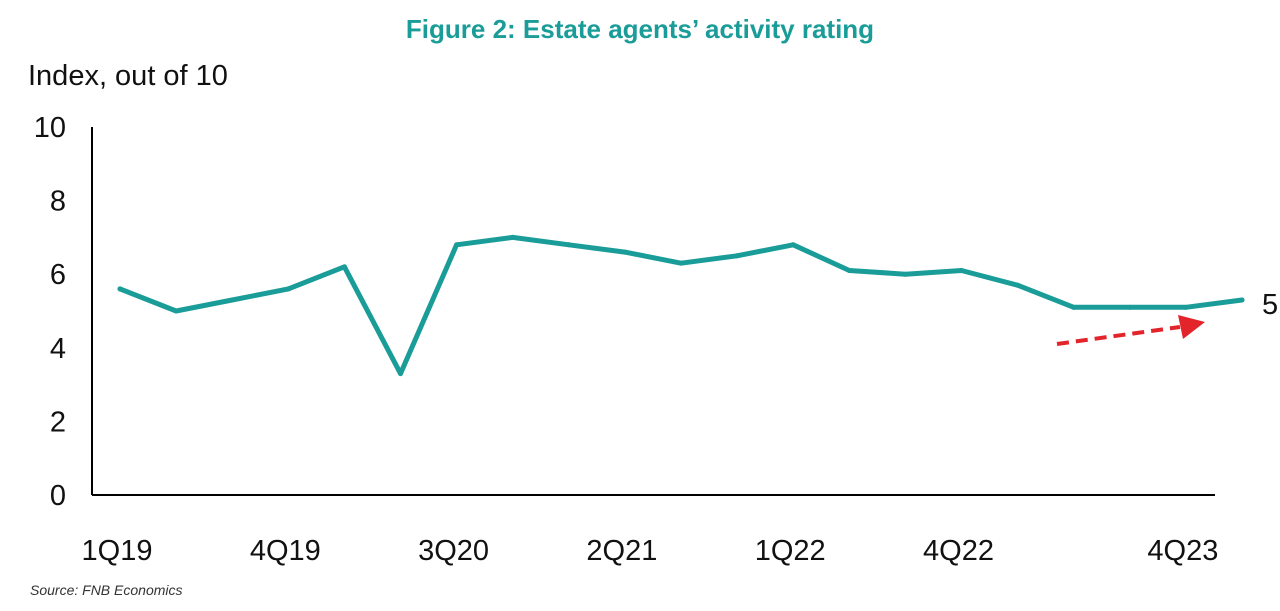 Image resolution: width=1280 pixels, height=611 pixels. What do you see at coordinates (790, 551) in the screenshot?
I see `x-tick-label: 1Q22` at bounding box center [790, 551].